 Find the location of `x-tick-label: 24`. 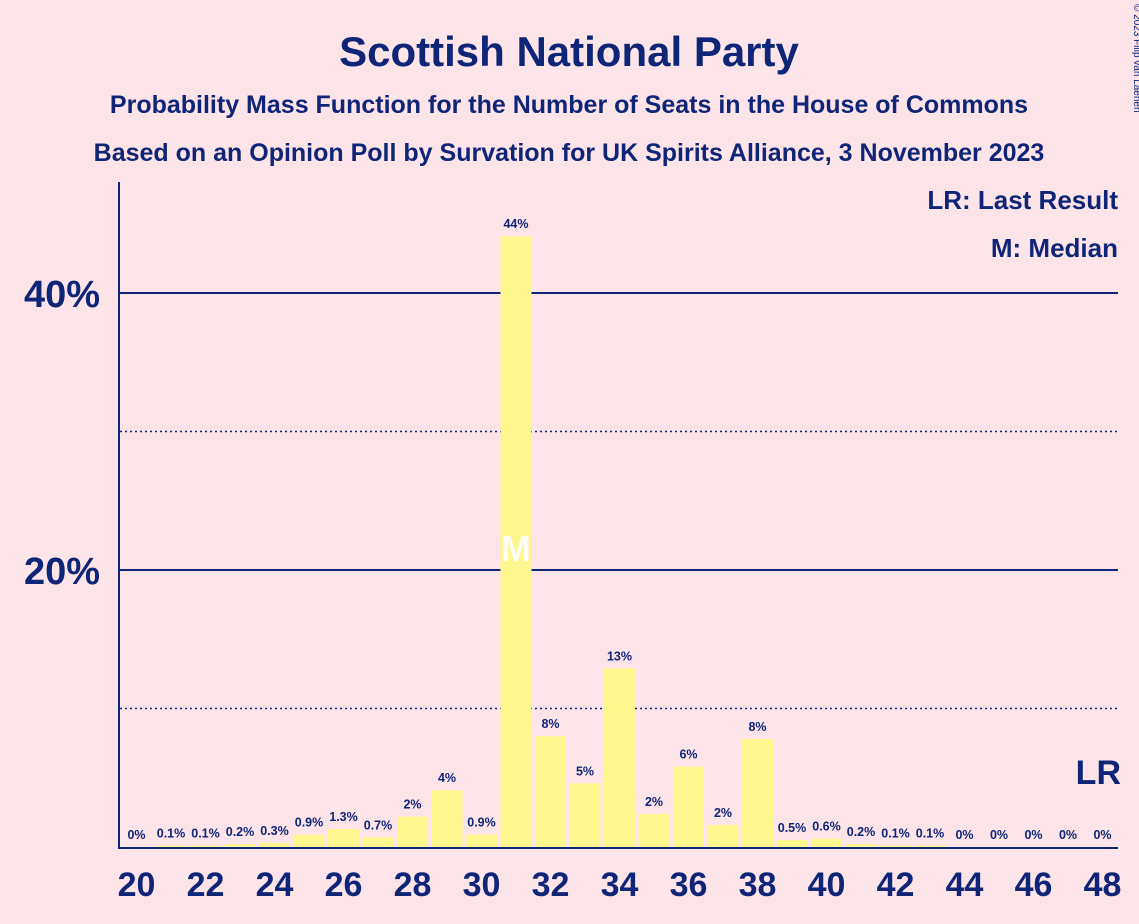

x-tick-label: 24 is located at coordinates (275, 885).